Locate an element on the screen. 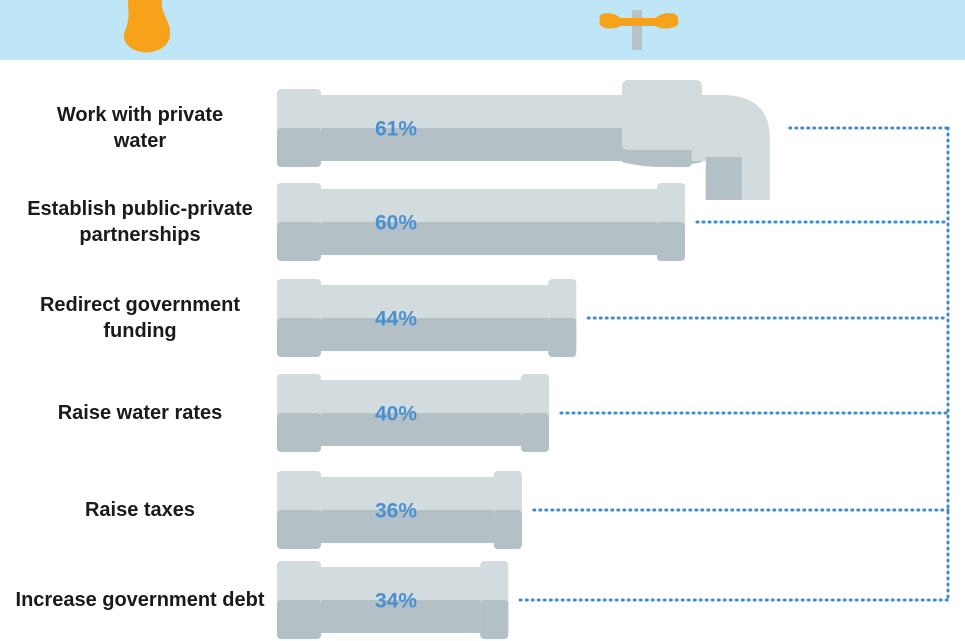 This screenshot has width=965, height=641. category-label: Increase government debt is located at coordinates (140, 600).